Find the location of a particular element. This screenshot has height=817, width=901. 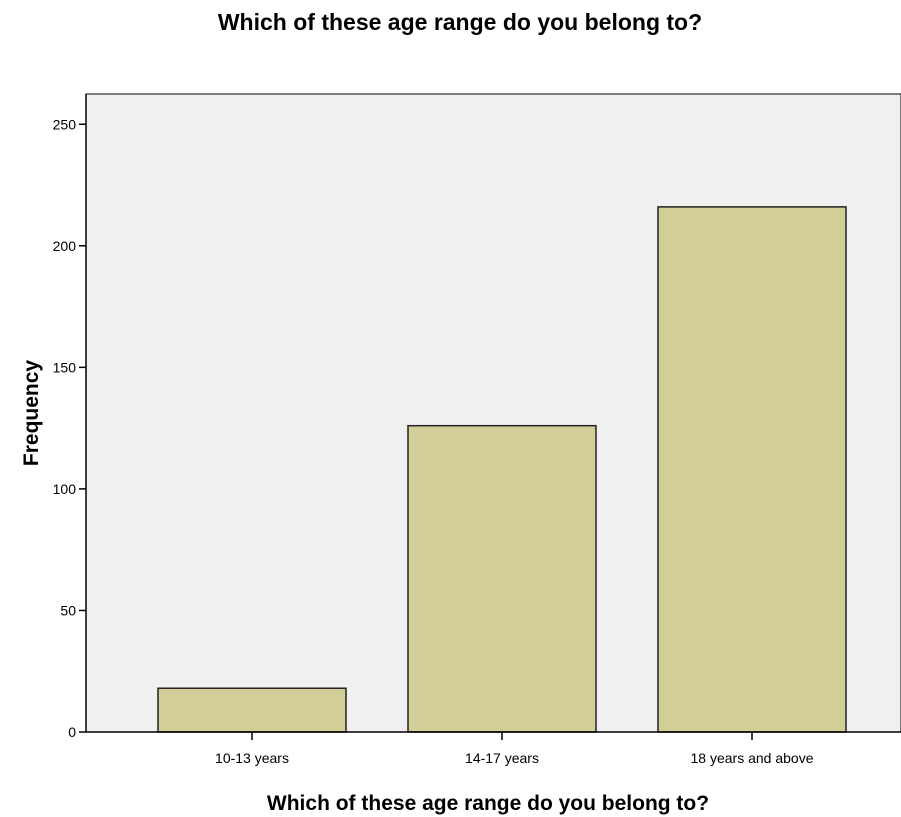

y-tick-label: 50 is located at coordinates (68, 610).